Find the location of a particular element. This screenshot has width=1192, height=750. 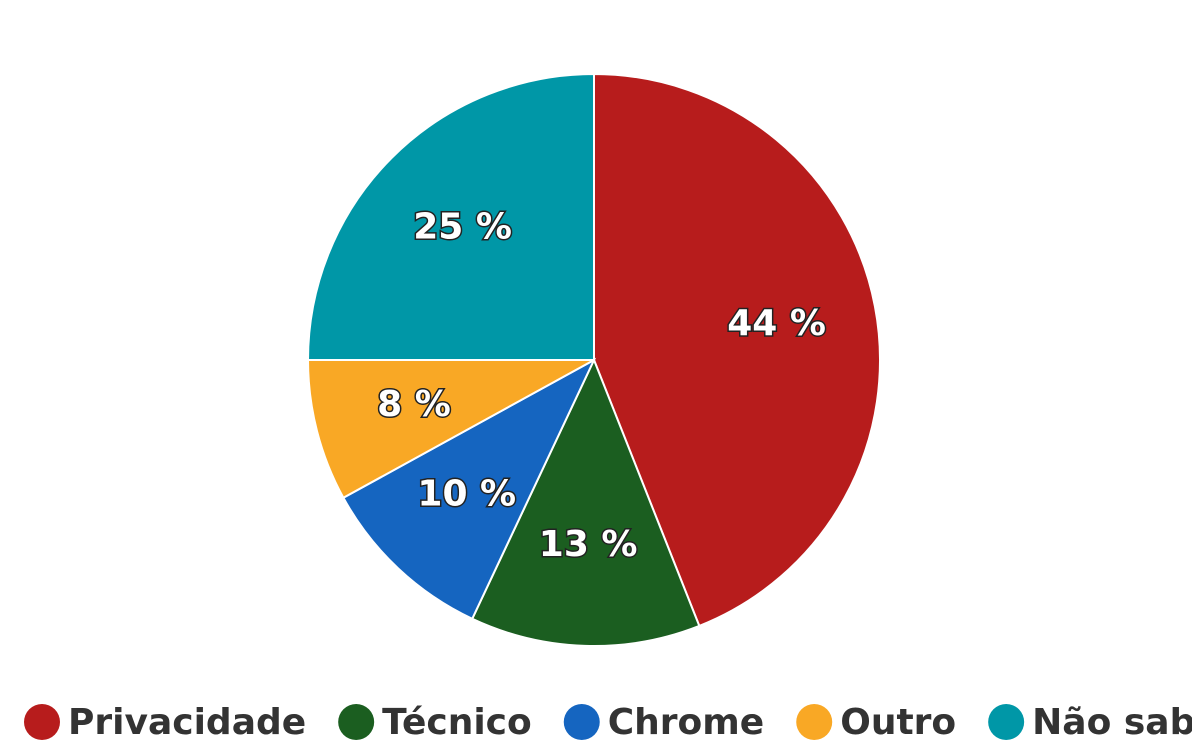

legend-item: Não sabe is located at coordinates (1090, 722).